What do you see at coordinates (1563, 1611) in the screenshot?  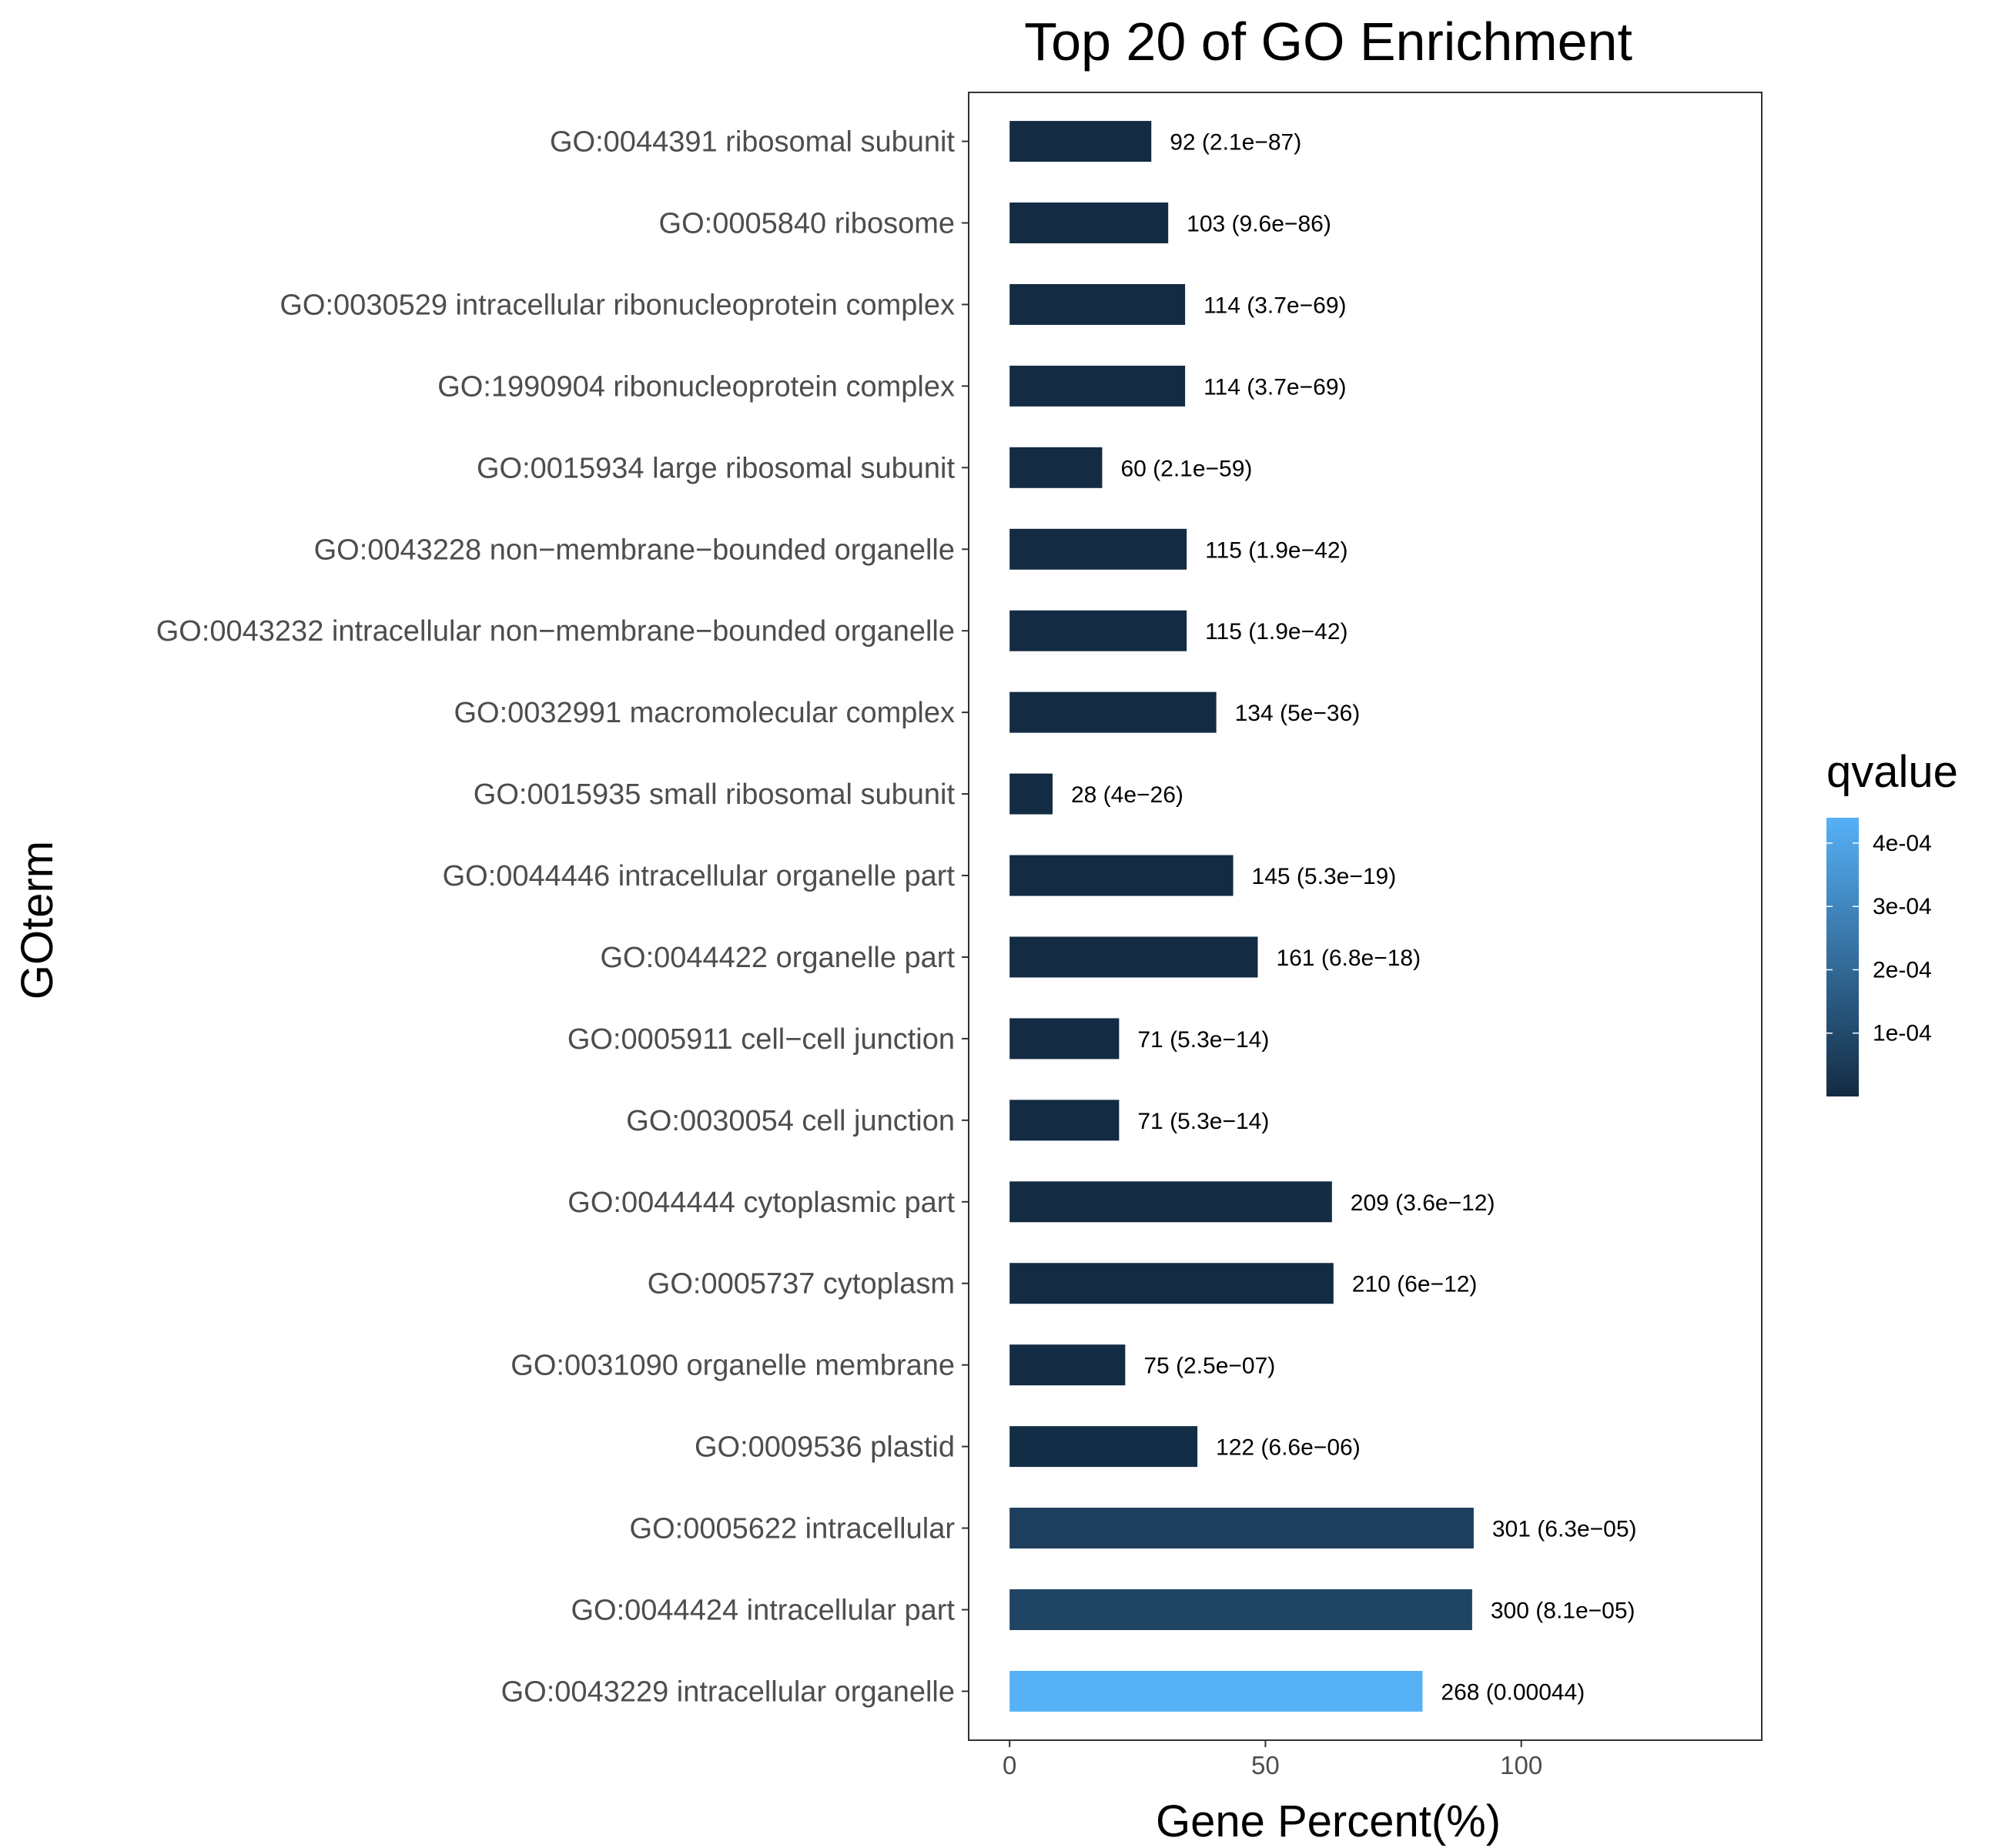 I see `bar-value-label: 300 (8.1e−05)` at bounding box center [1563, 1611].